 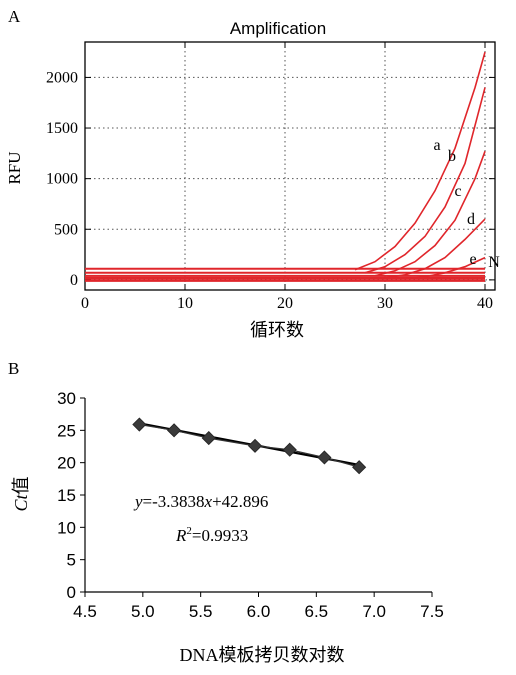 What do you see at coordinates (259, 611) in the screenshot?
I see `x-tick-label: 6.0` at bounding box center [259, 611].